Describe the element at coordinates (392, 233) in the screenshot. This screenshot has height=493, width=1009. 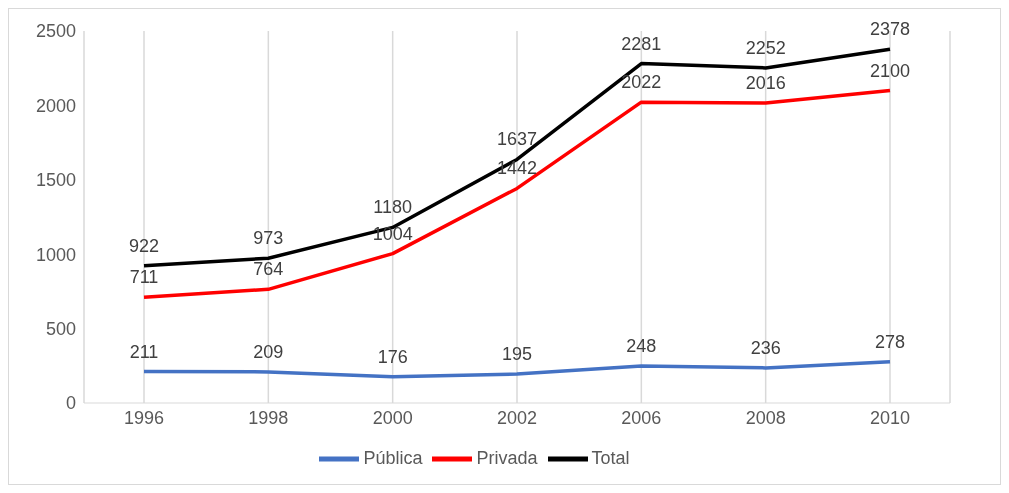
I see `data-label: 1004` at that location.